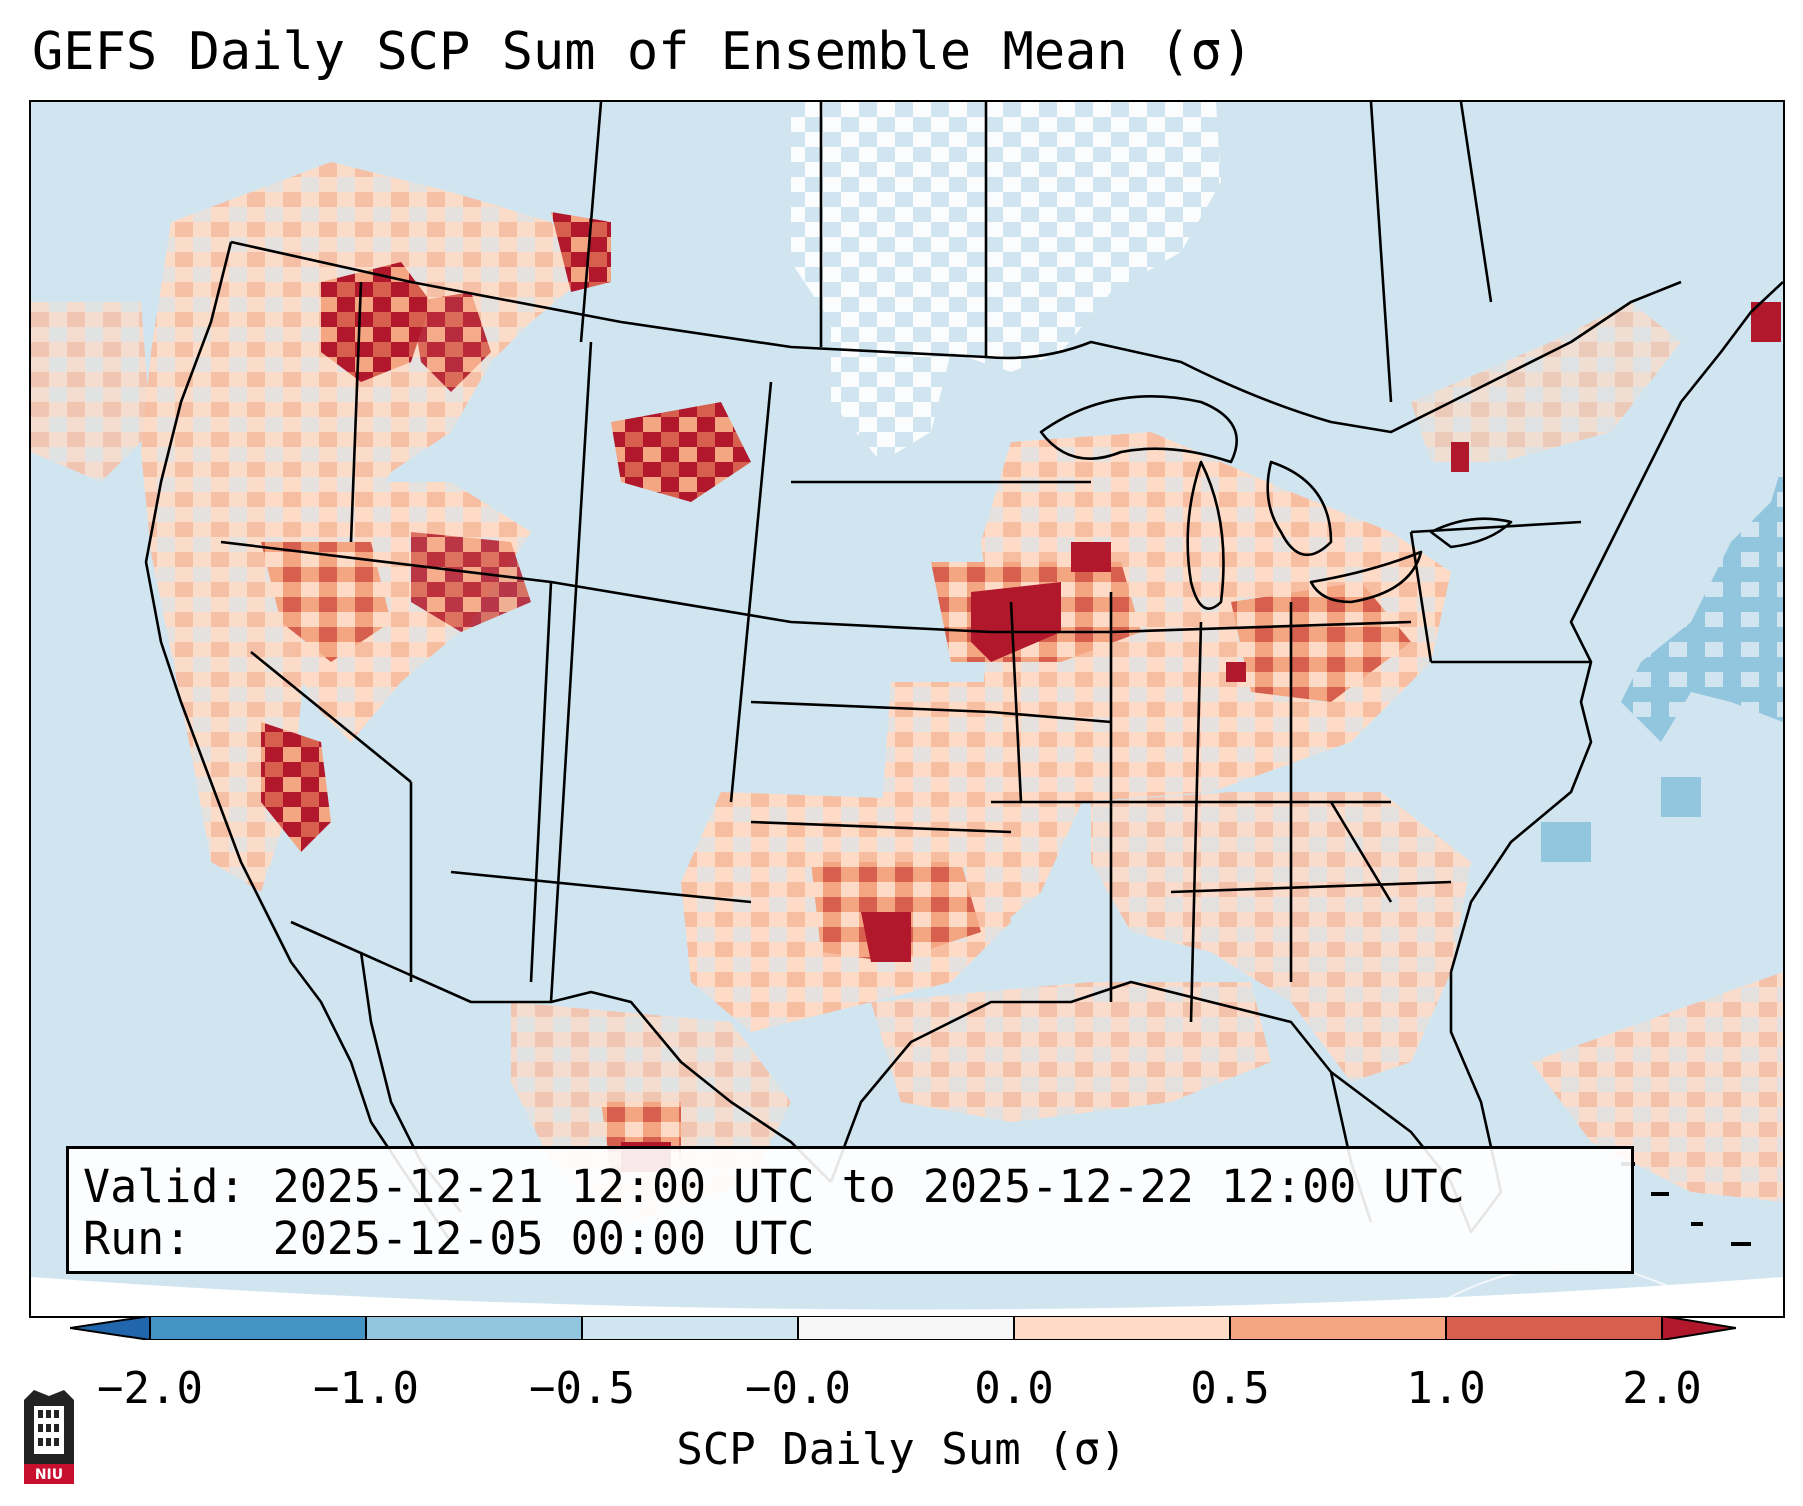  I want to click on colorbar-extend-high, so click(1699, 1328).